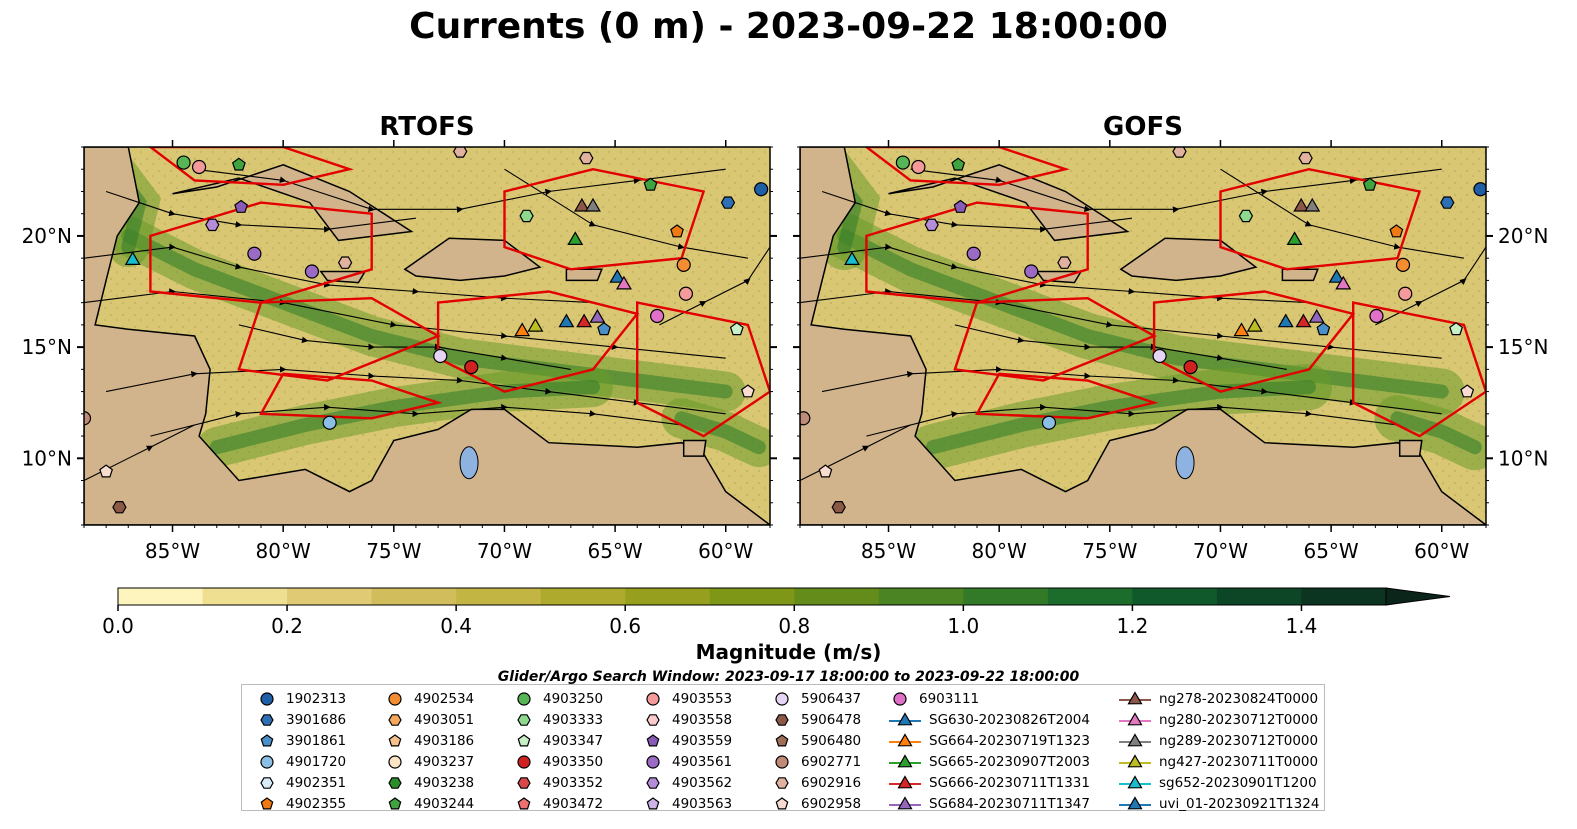  What do you see at coordinates (831, 740) in the screenshot?
I see `legend-label: 5906480` at bounding box center [831, 740].